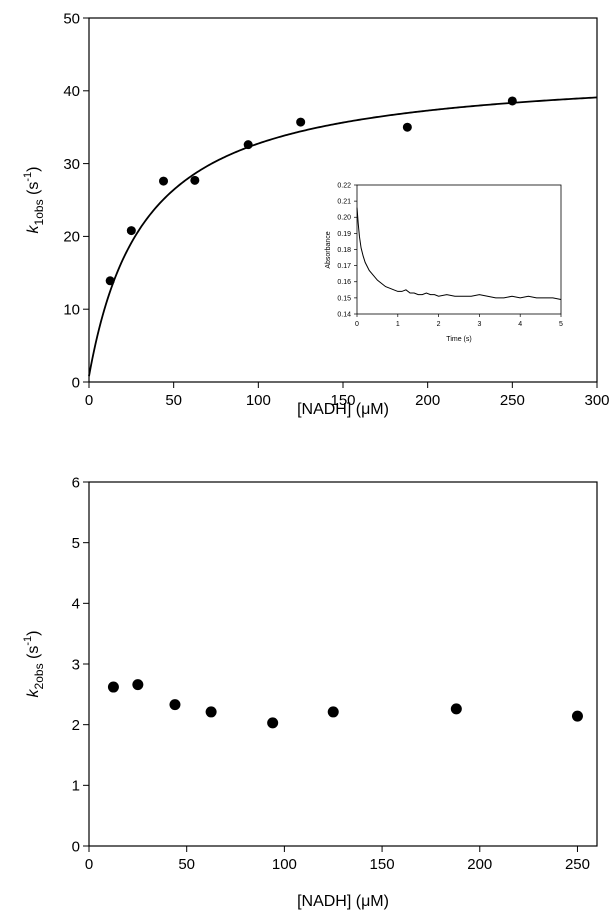 Image resolution: width=613 pixels, height=918 pixels. I want to click on chart-bottom-y-label-sup: -1, so click(28, 641).